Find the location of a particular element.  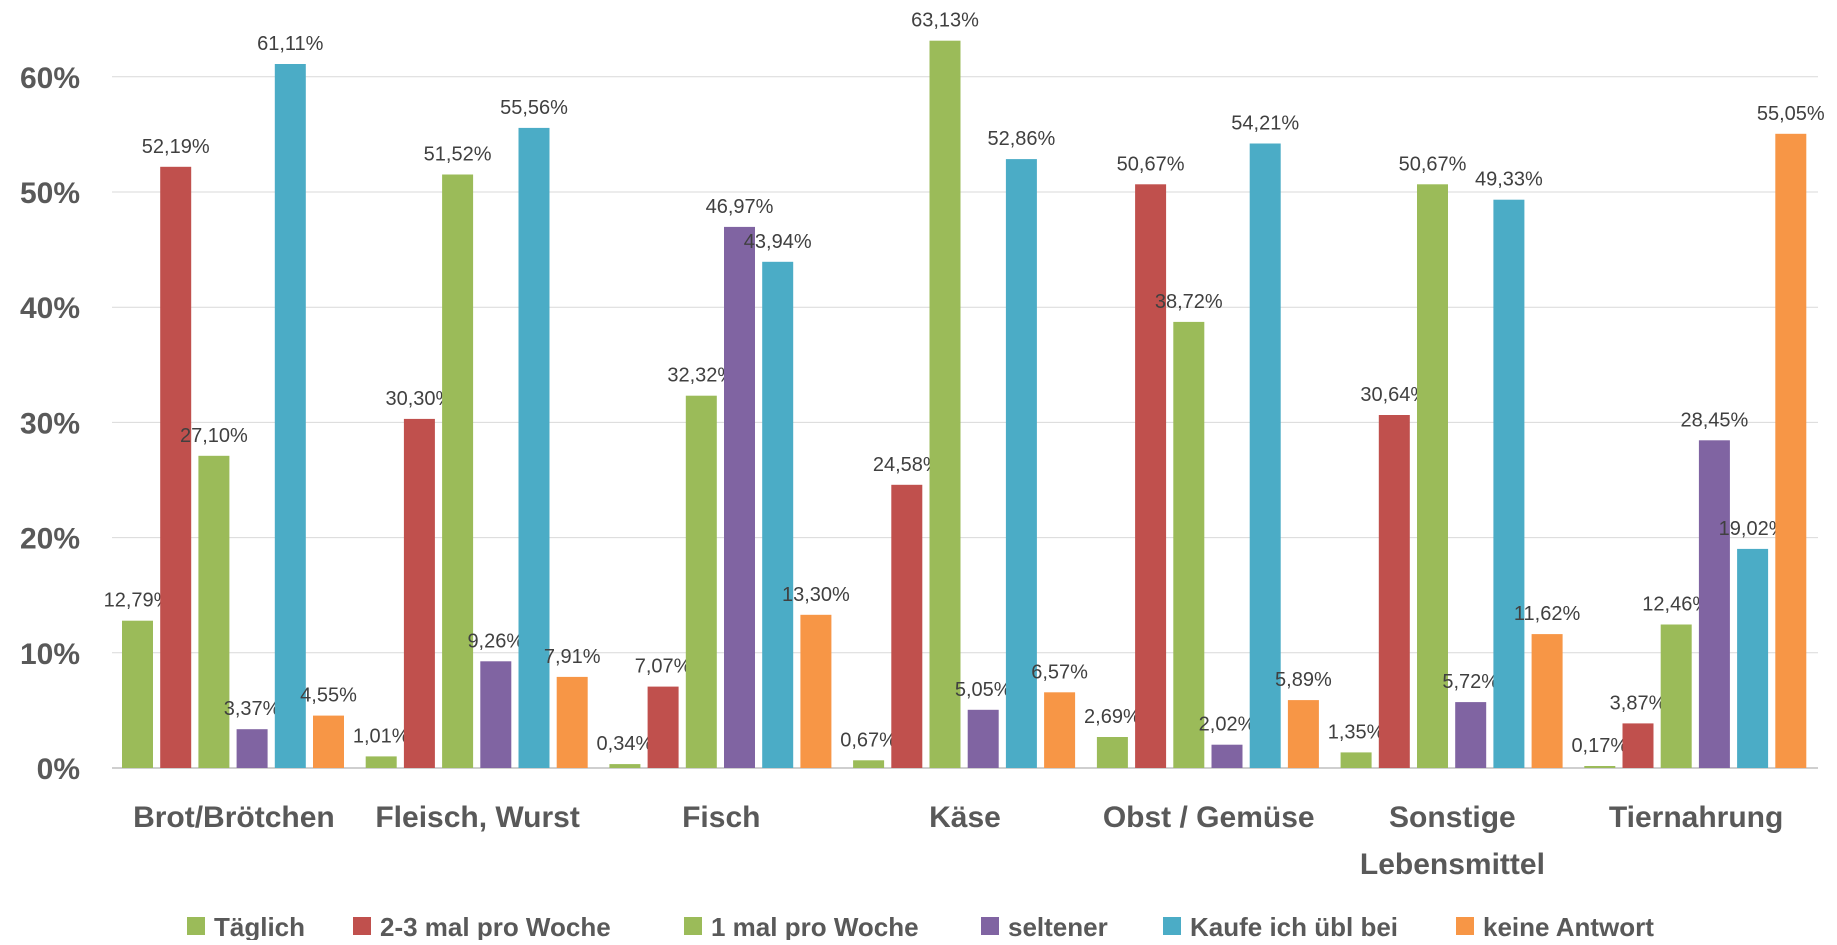

data-label: 5,72% is located at coordinates (1470, 682).